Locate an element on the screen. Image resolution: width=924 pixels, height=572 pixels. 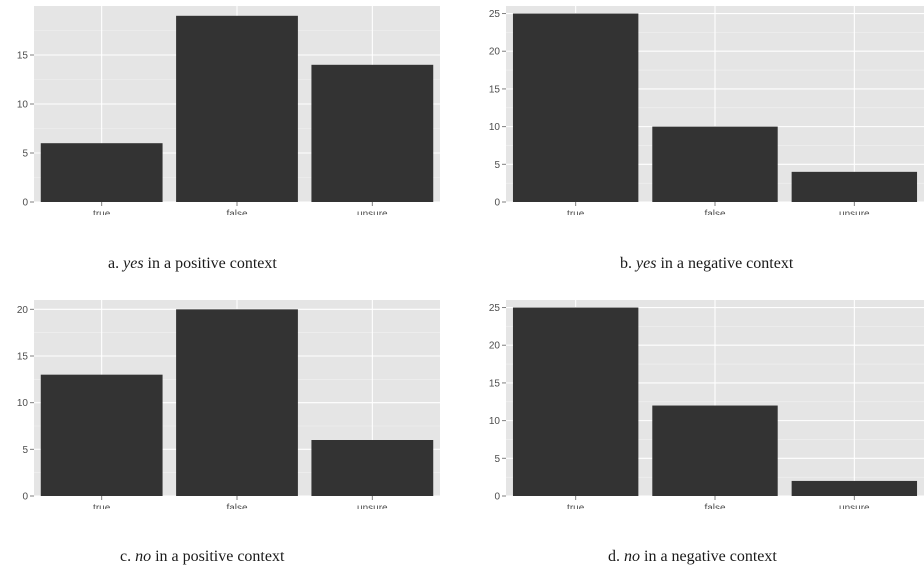
caption-d: d. no in a negative context is located at coordinates (692, 556).